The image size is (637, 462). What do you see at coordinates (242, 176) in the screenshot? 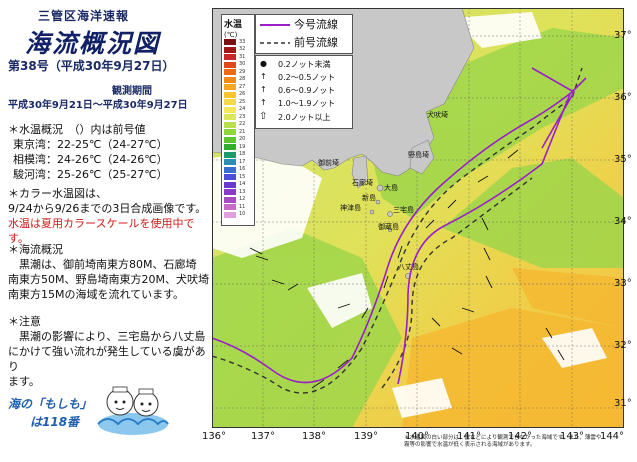
I see `color-scale-label: 15` at bounding box center [242, 176].